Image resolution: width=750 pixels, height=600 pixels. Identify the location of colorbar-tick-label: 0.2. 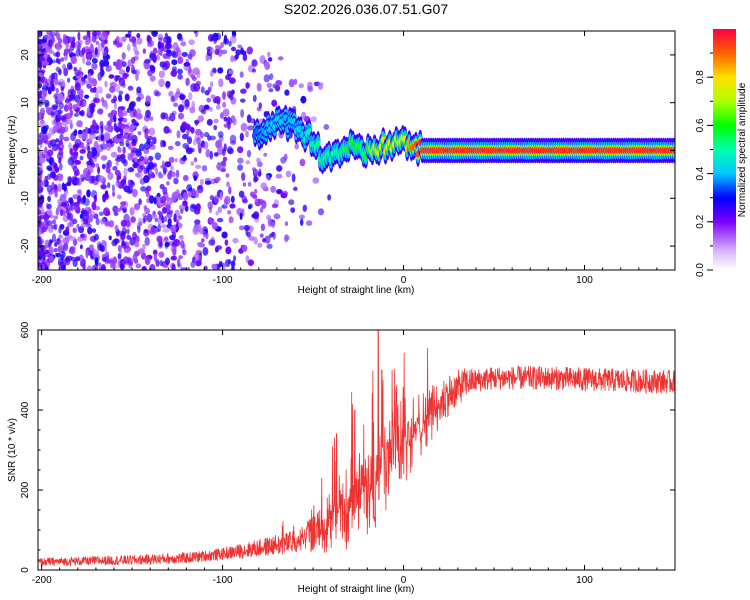
(700, 221).